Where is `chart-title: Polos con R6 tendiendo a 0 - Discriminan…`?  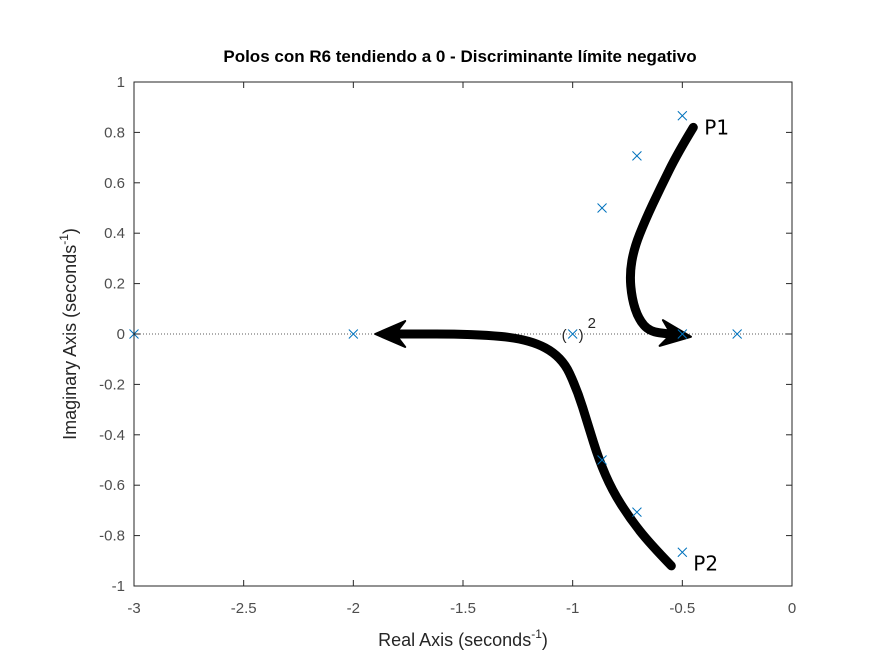 chart-title: Polos con R6 tendiendo a 0 - Discriminan… is located at coordinates (459, 56).